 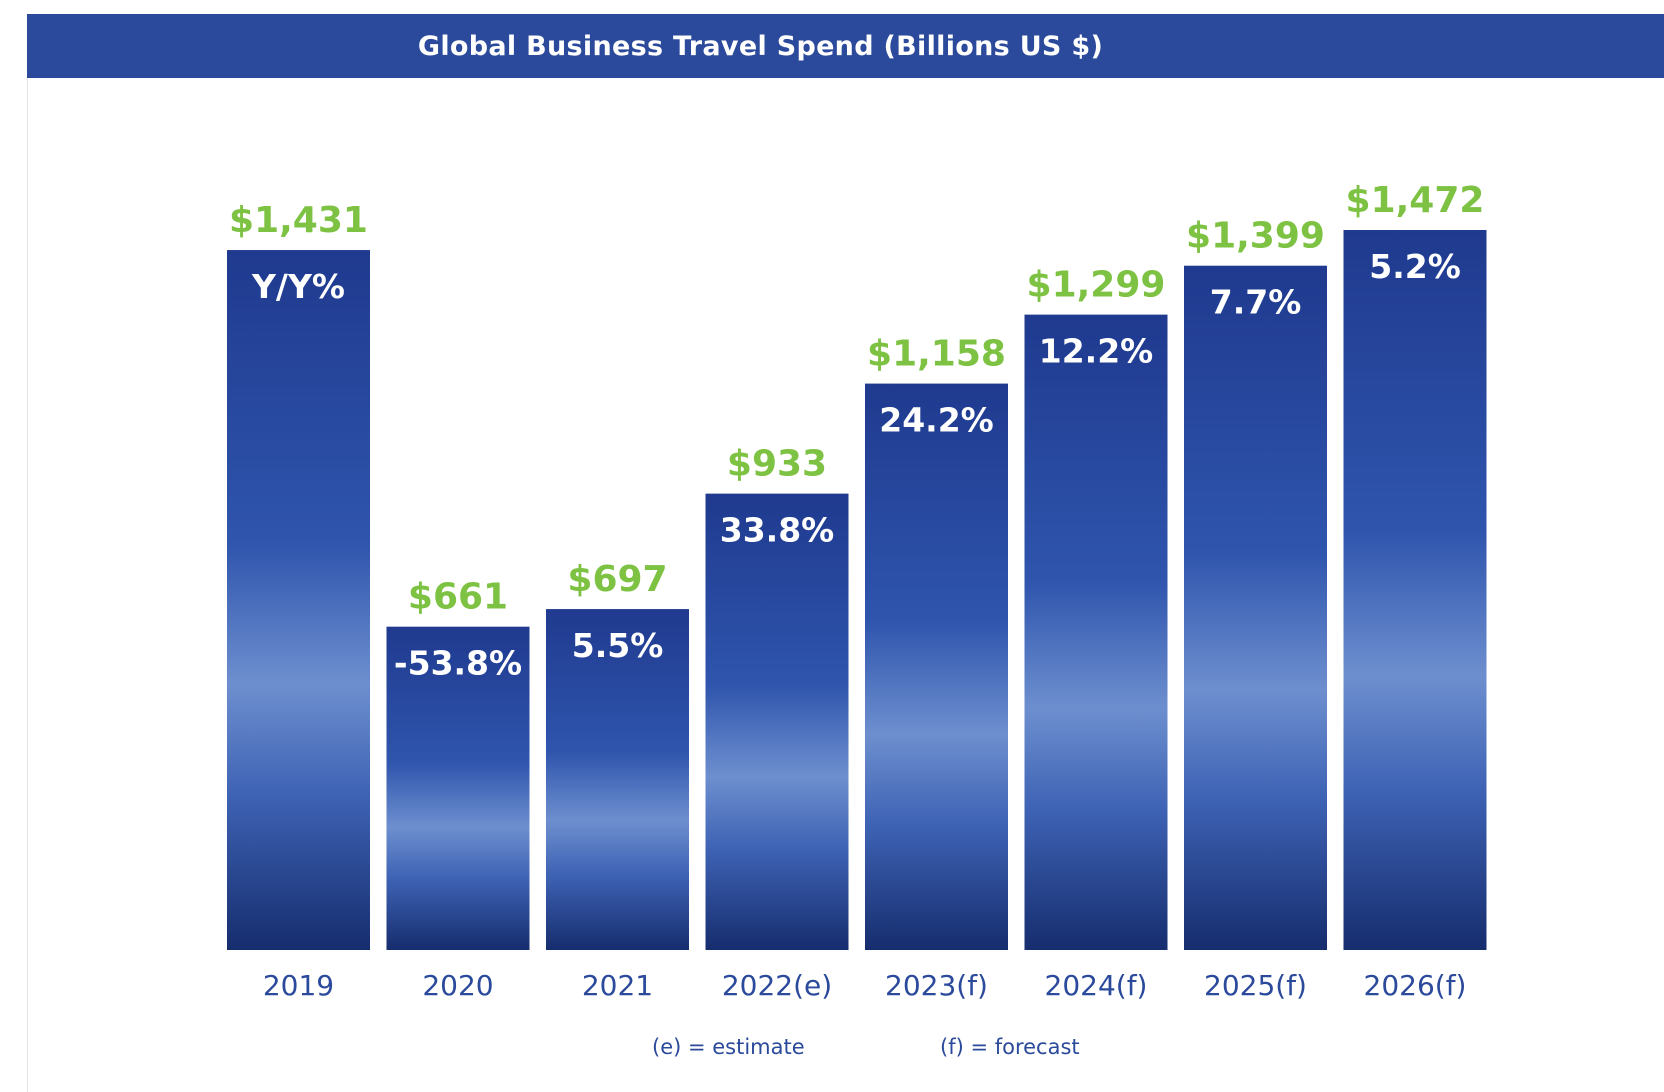 I want to click on category-label-2019: 2019, so click(x=298, y=985).